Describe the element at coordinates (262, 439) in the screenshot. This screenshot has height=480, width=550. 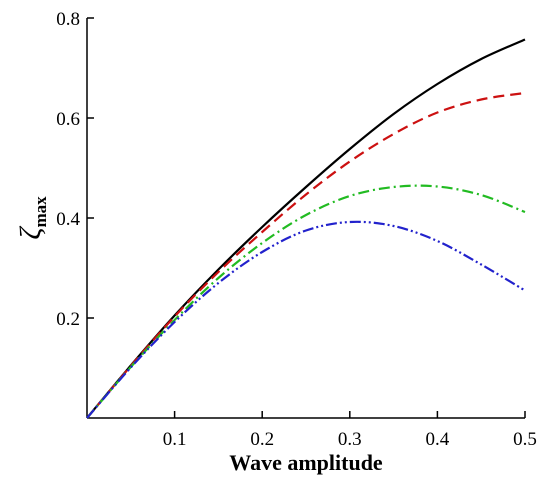
I see `x-tick-label-1: 0.2` at that location.